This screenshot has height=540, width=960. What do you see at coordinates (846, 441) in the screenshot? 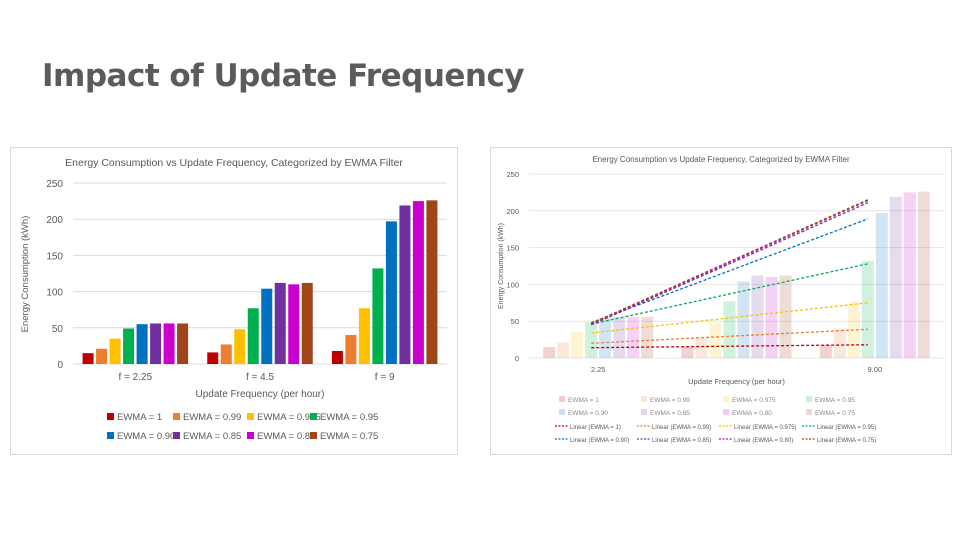
I see `legend-label: Linear (EWMA = 0.75)` at bounding box center [846, 441].